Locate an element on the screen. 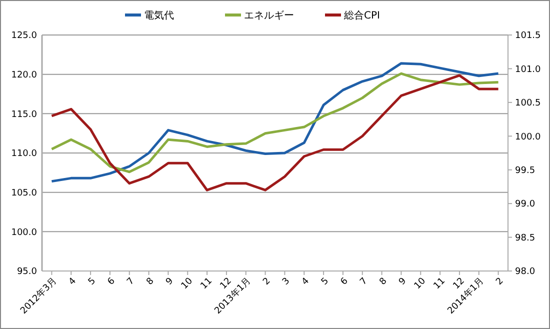  y-tick-label: 125.0 is located at coordinates (24, 36).